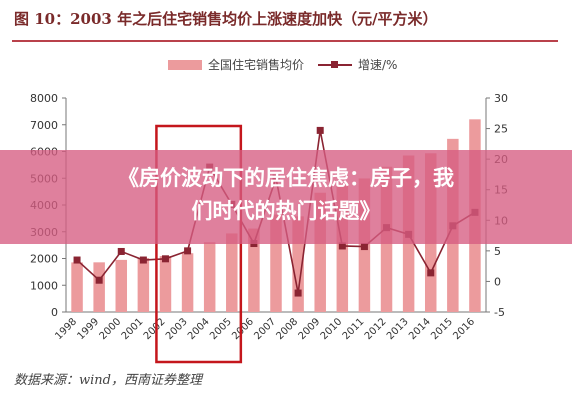 Image resolution: width=572 pixels, height=400 pixels. I want to click on chart-legend: 全国住宅销售均价 增速/%, so click(286, 65).